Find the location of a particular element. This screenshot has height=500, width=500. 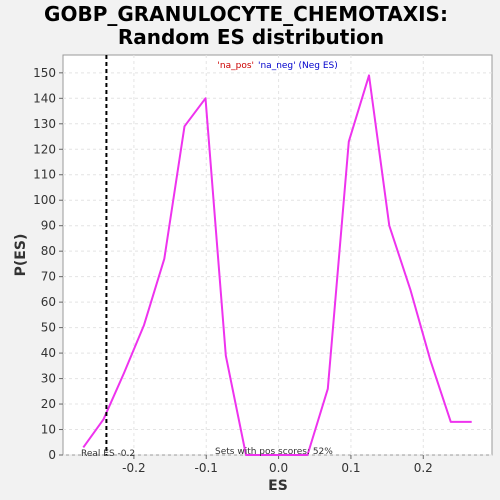

x-axis-ticks: -0.2 -0.1 0.0 0.1 0.2 is located at coordinates (277, 465).